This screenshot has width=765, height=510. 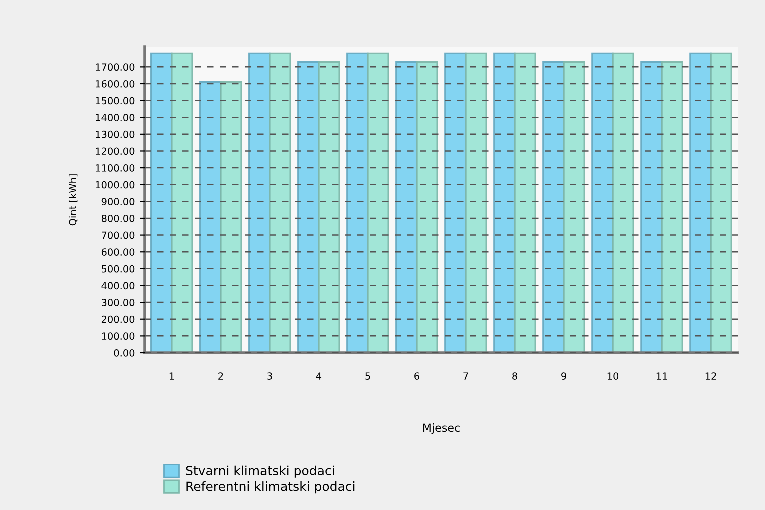 What do you see at coordinates (260, 472) in the screenshot?
I see `legend-label: Stvarni klimatski podaci` at bounding box center [260, 472].